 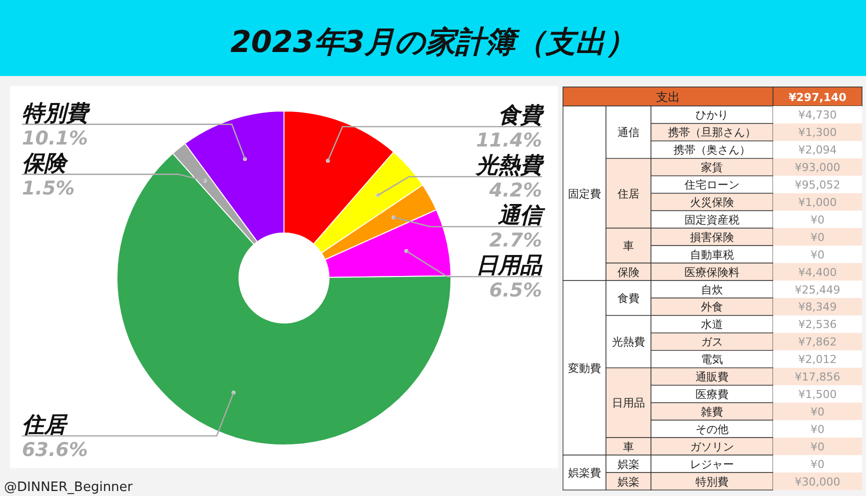 What do you see at coordinates (629, 298) in the screenshot?
I see `text: 食費` at bounding box center [629, 298].